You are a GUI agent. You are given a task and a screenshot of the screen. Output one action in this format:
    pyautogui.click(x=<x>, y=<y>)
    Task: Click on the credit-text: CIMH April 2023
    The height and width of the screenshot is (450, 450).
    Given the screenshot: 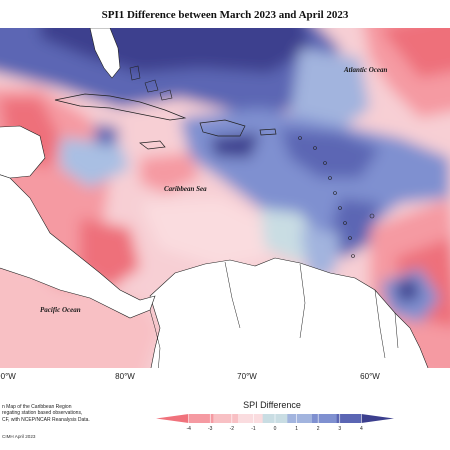 What is the action you would take?
    pyautogui.click(x=19, y=436)
    